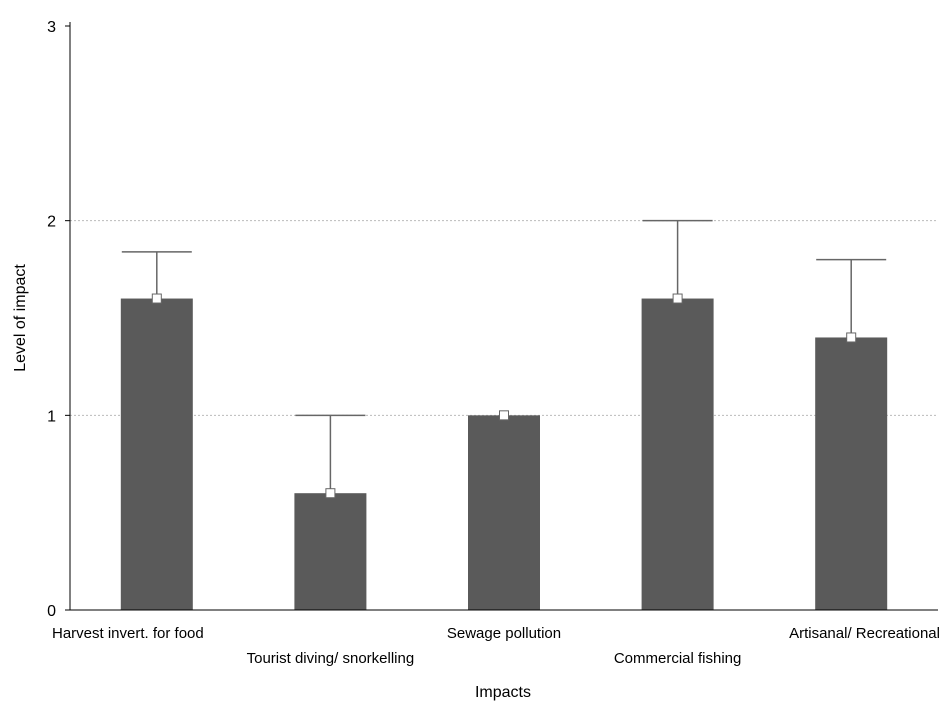  I want to click on y-tick-label: 3, so click(51, 27).